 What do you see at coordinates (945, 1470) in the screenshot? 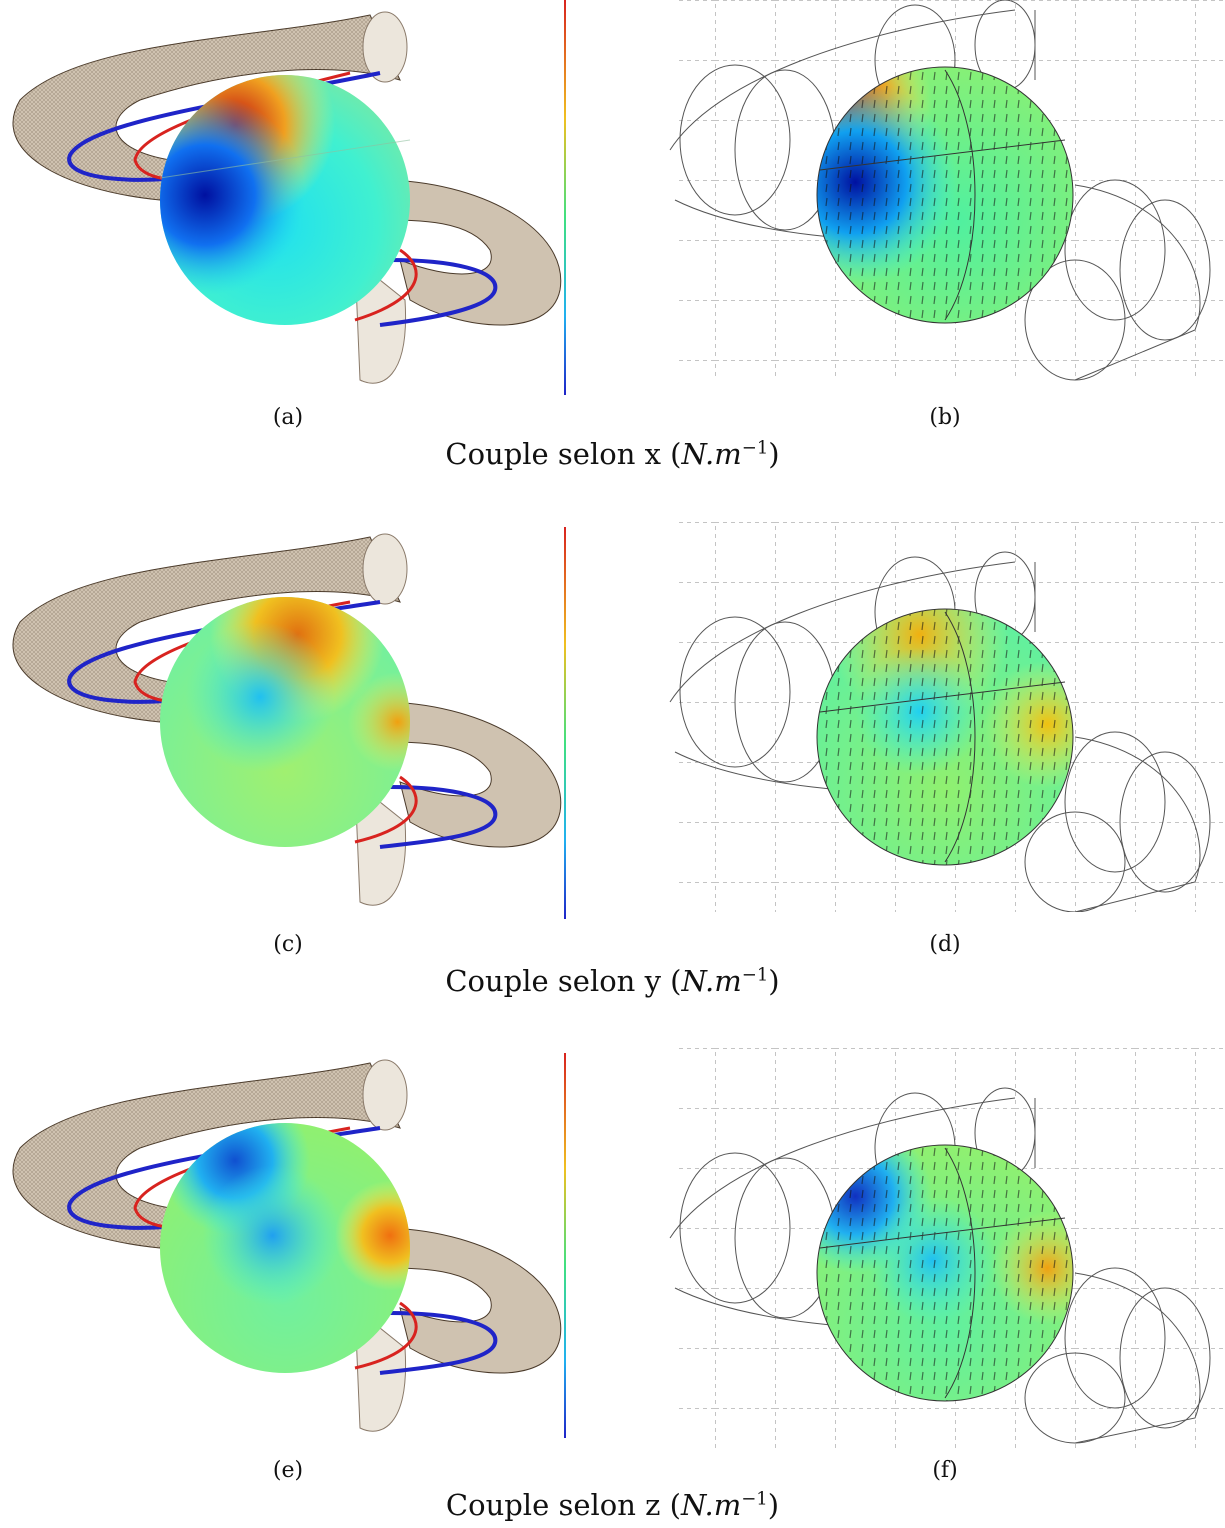
I see `sublabel-f: (f)` at bounding box center [945, 1470].